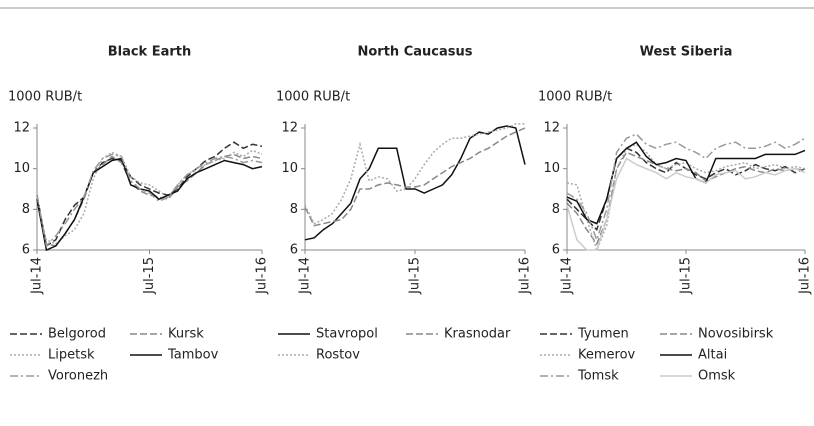 Image resolution: width=814 pixels, height=426 pixels. Describe the element at coordinates (712, 355) in the screenshot. I see `legend-label: Altai` at that location.